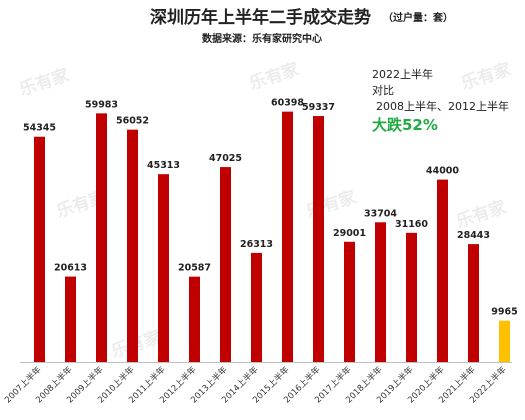  Describe the element at coordinates (163, 268) in the screenshot. I see `bar-2011上半年` at that location.